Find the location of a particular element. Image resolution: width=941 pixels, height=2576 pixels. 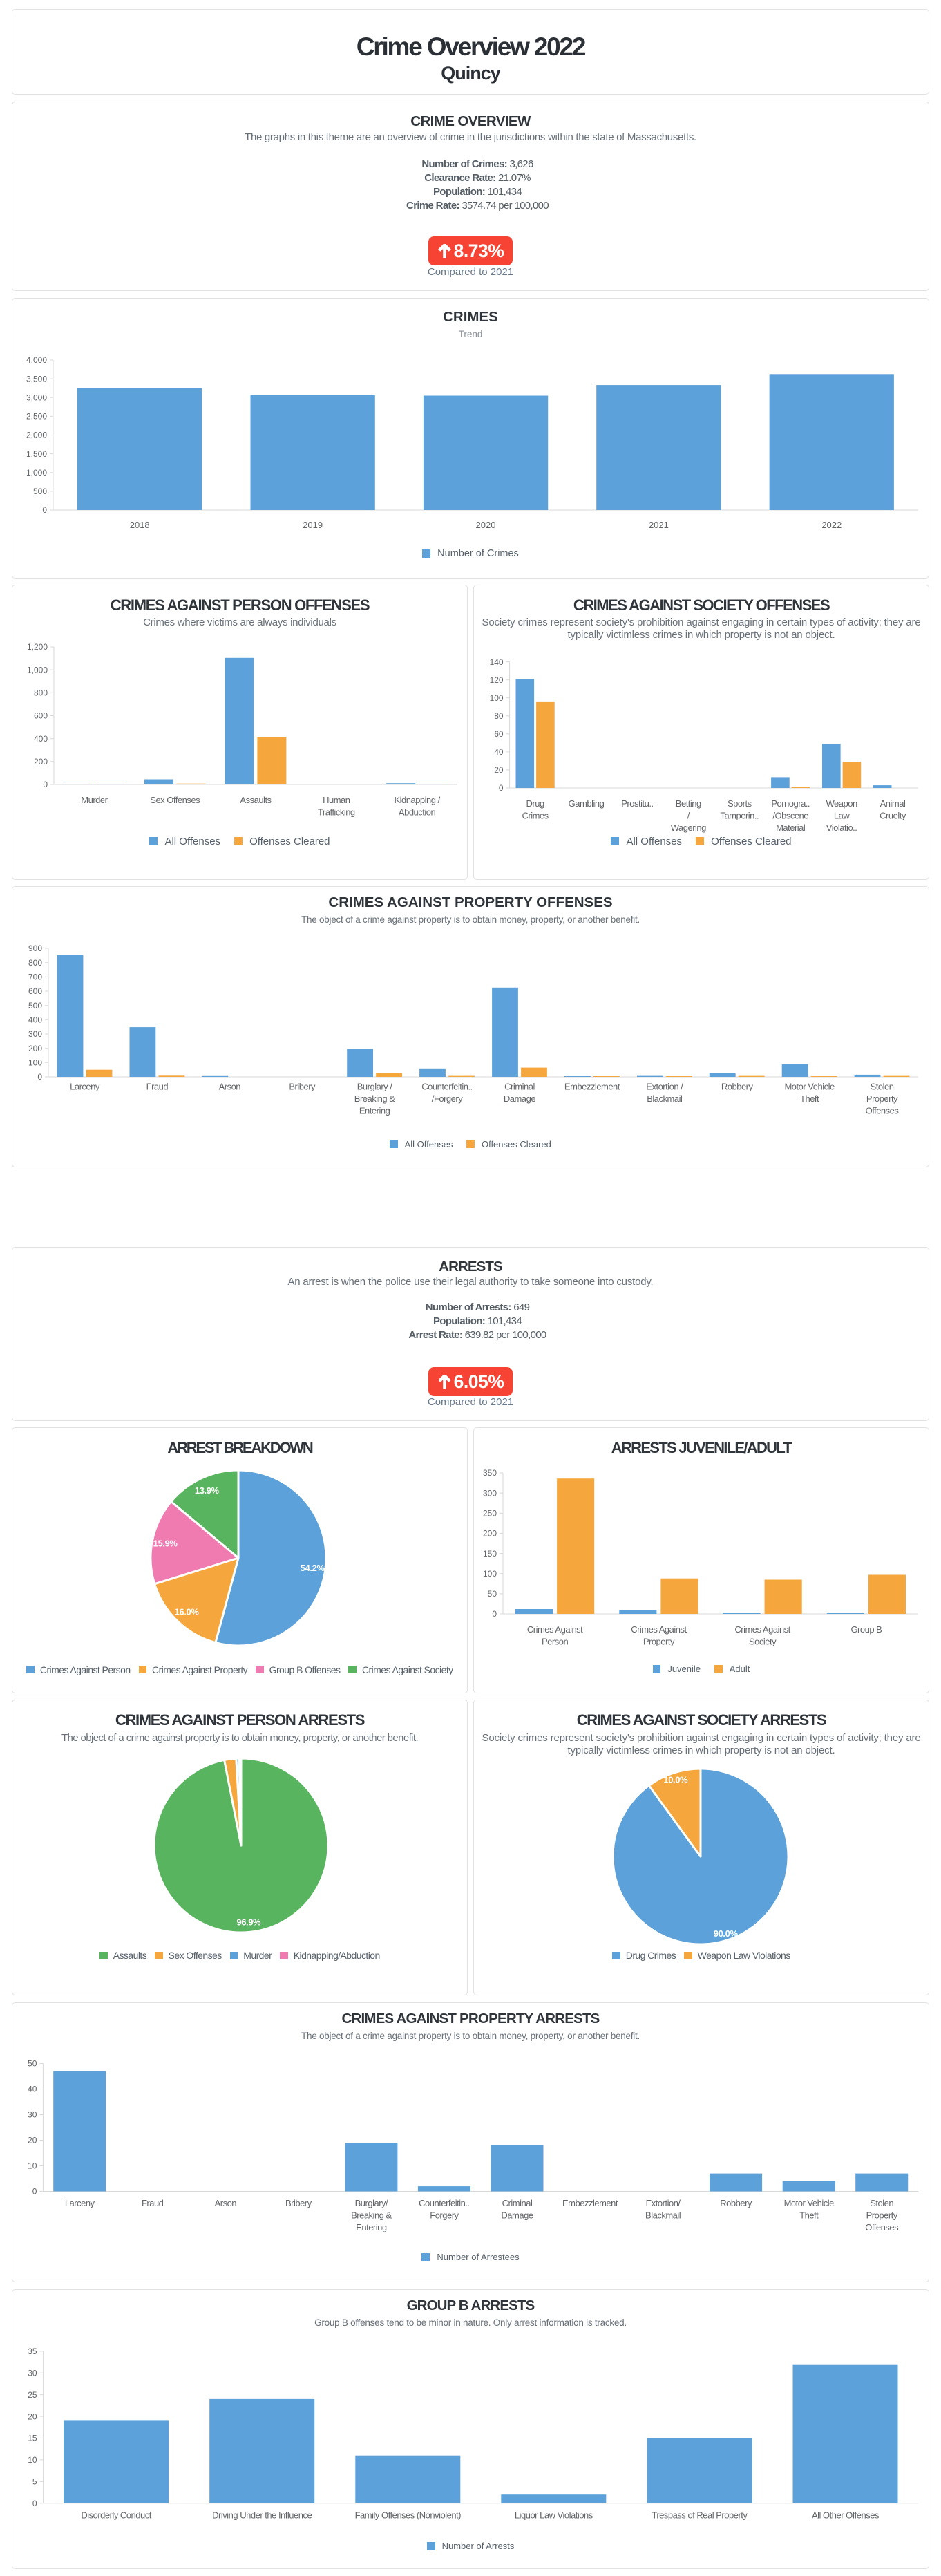

svg-text: Motor Vehicle is located at coordinates (809, 1087).